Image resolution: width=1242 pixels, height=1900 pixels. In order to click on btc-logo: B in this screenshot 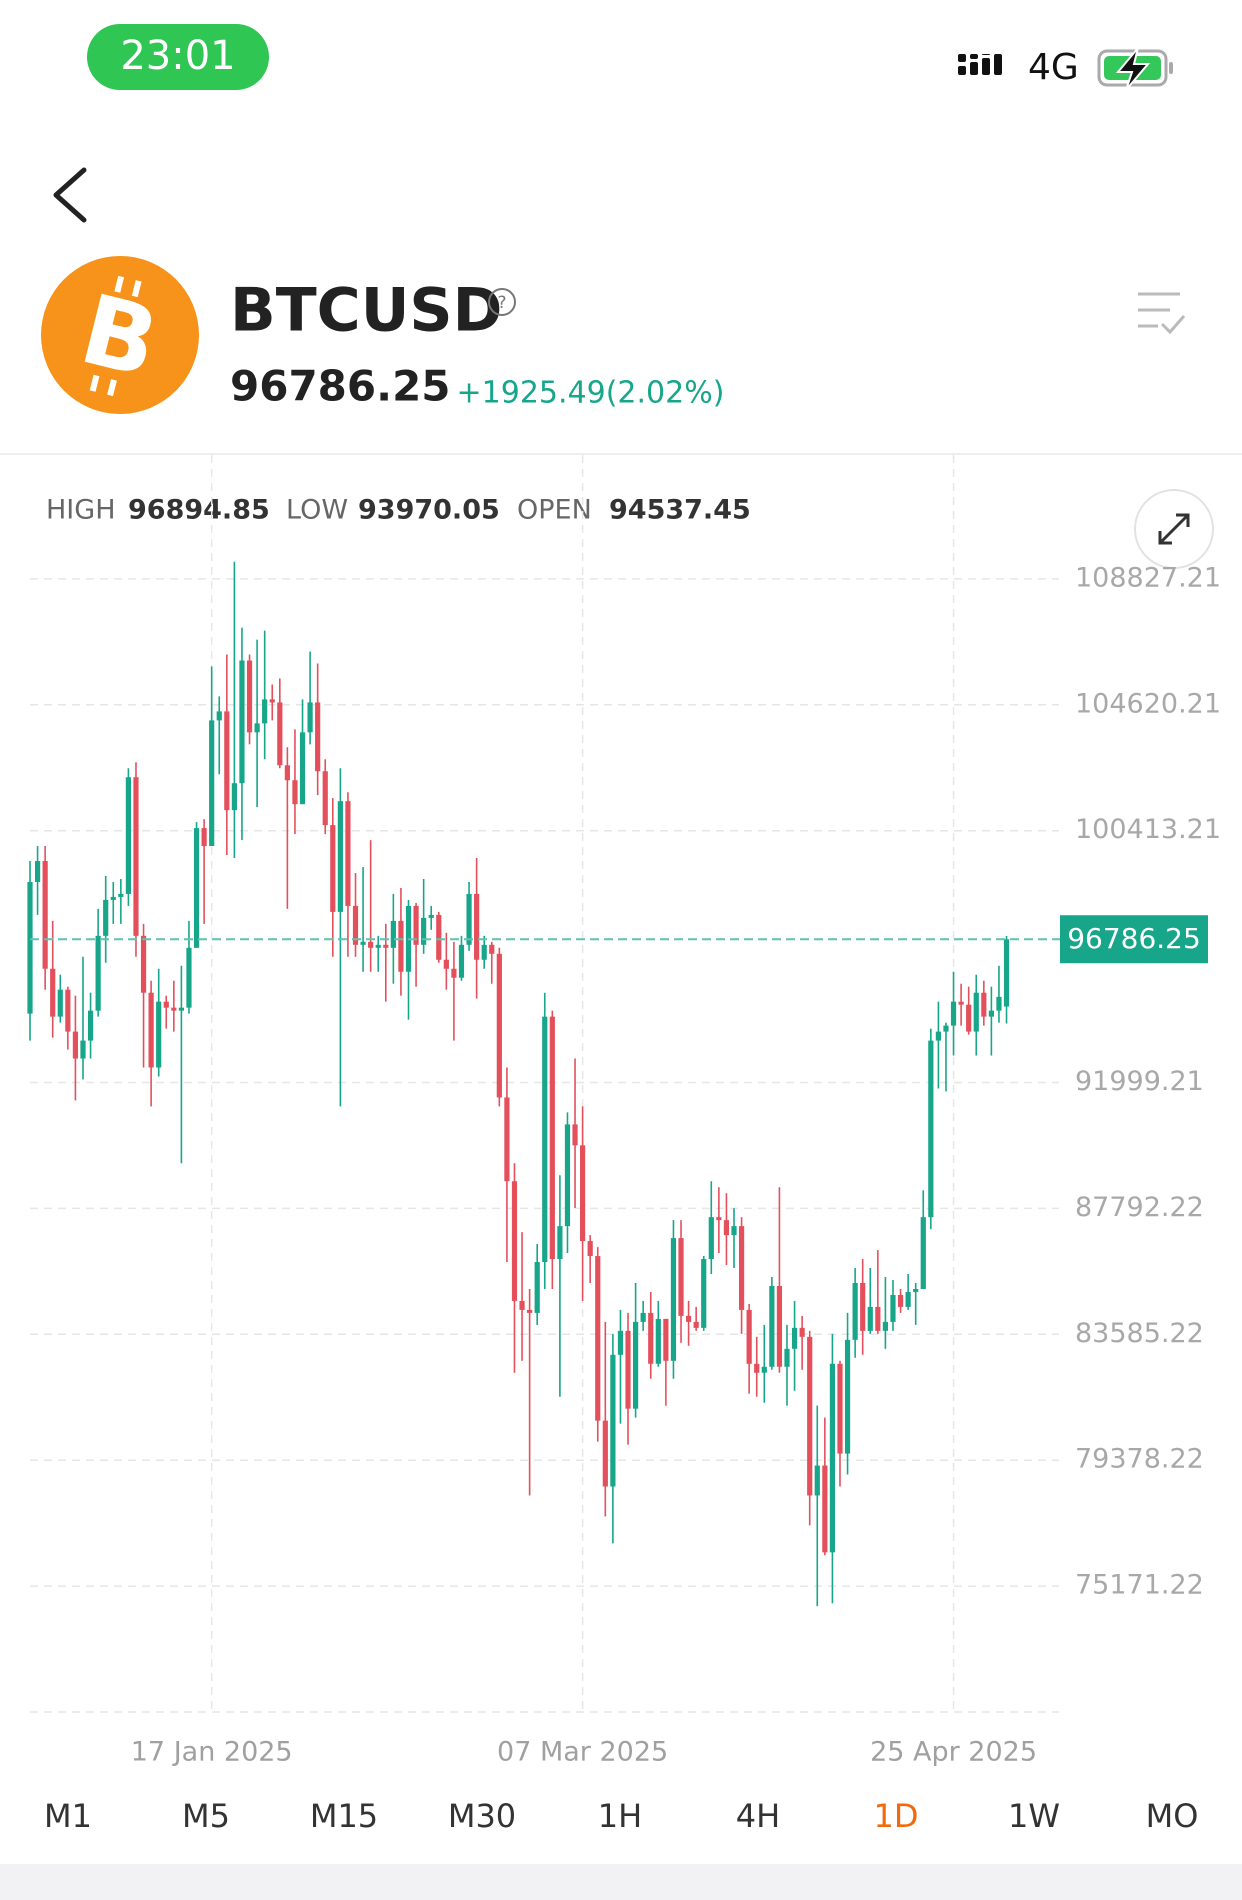, I will do `click(120, 335)`.